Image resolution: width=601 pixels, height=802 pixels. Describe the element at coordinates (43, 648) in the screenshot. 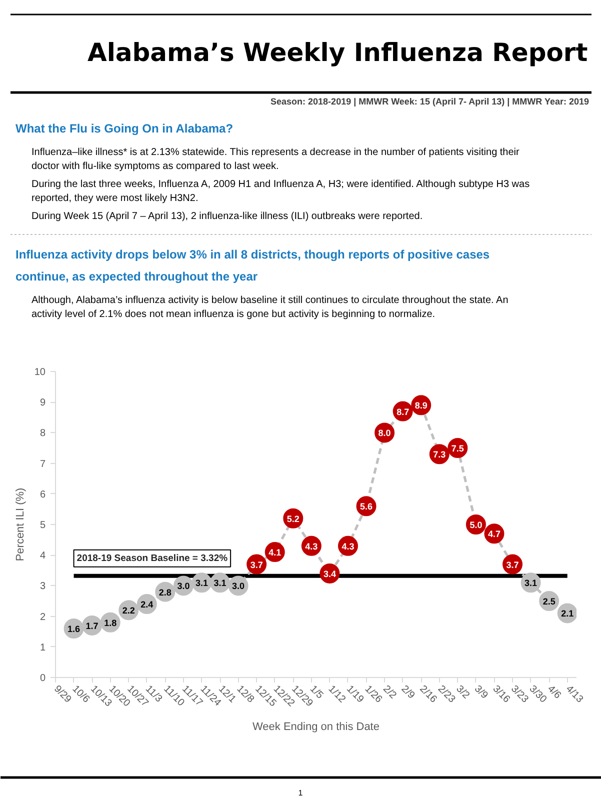

I see `y-tick-label: 1` at that location.